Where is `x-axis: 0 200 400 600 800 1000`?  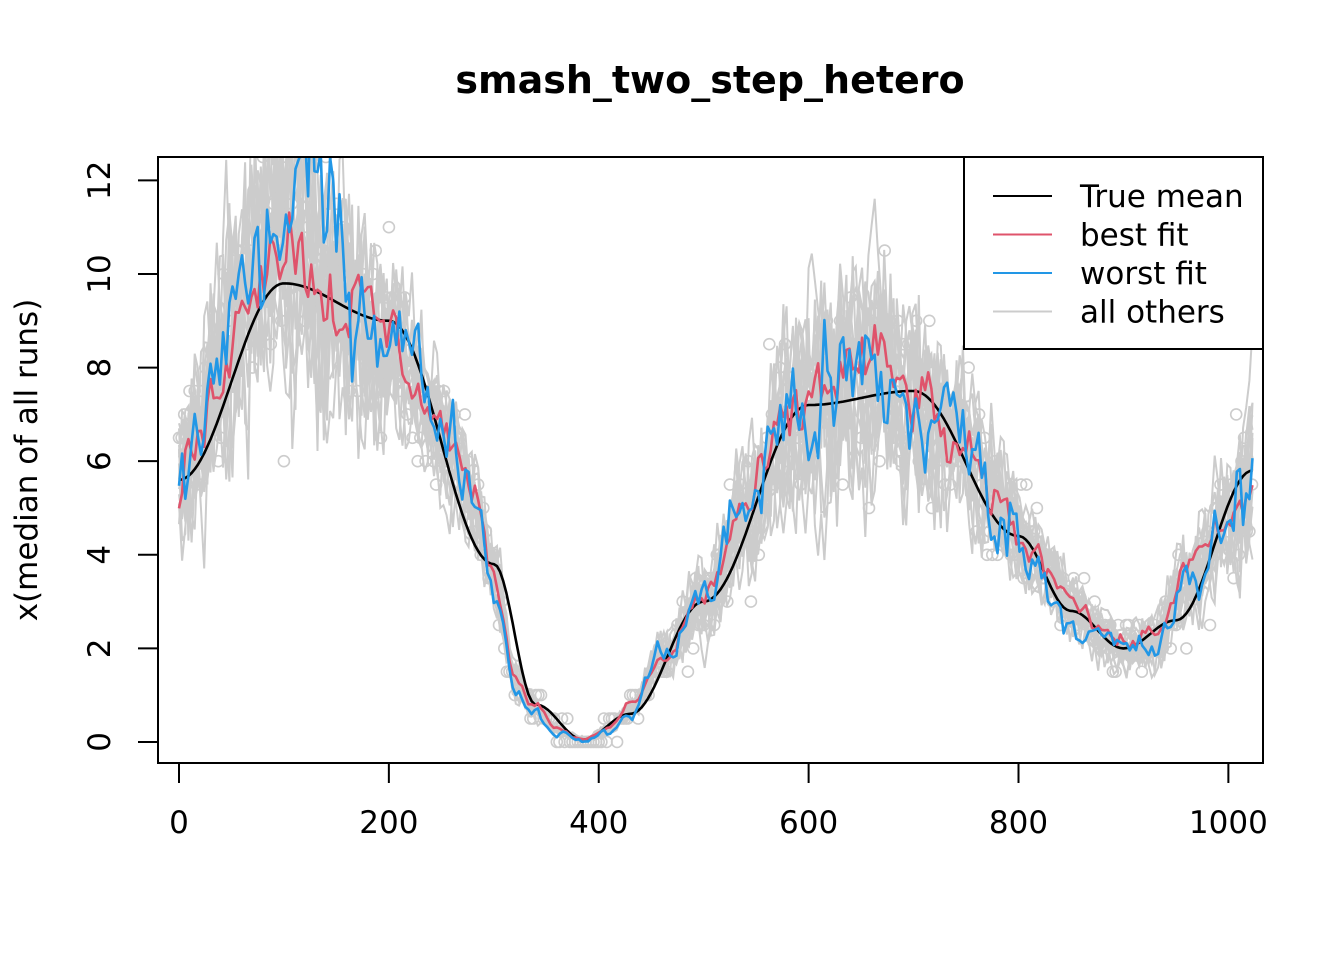
x-axis: 0 200 400 600 800 1000 is located at coordinates (718, 801).